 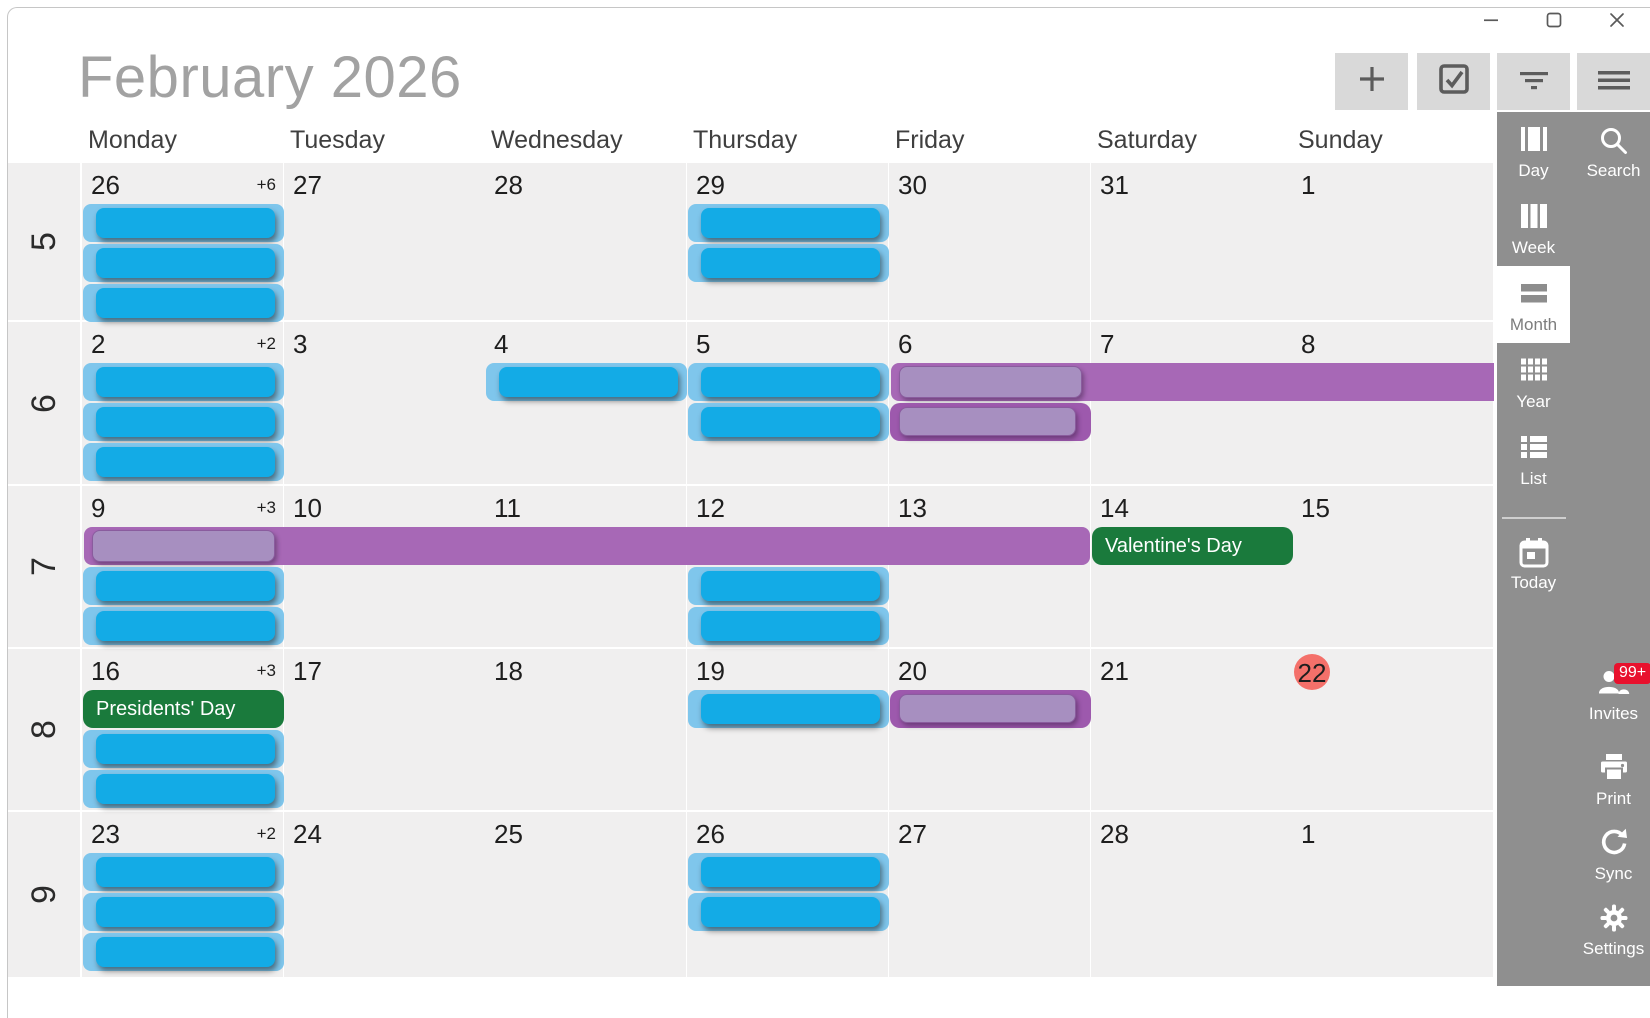 I want to click on sidebar-item-settings: Settings, so click(x=1613, y=930).